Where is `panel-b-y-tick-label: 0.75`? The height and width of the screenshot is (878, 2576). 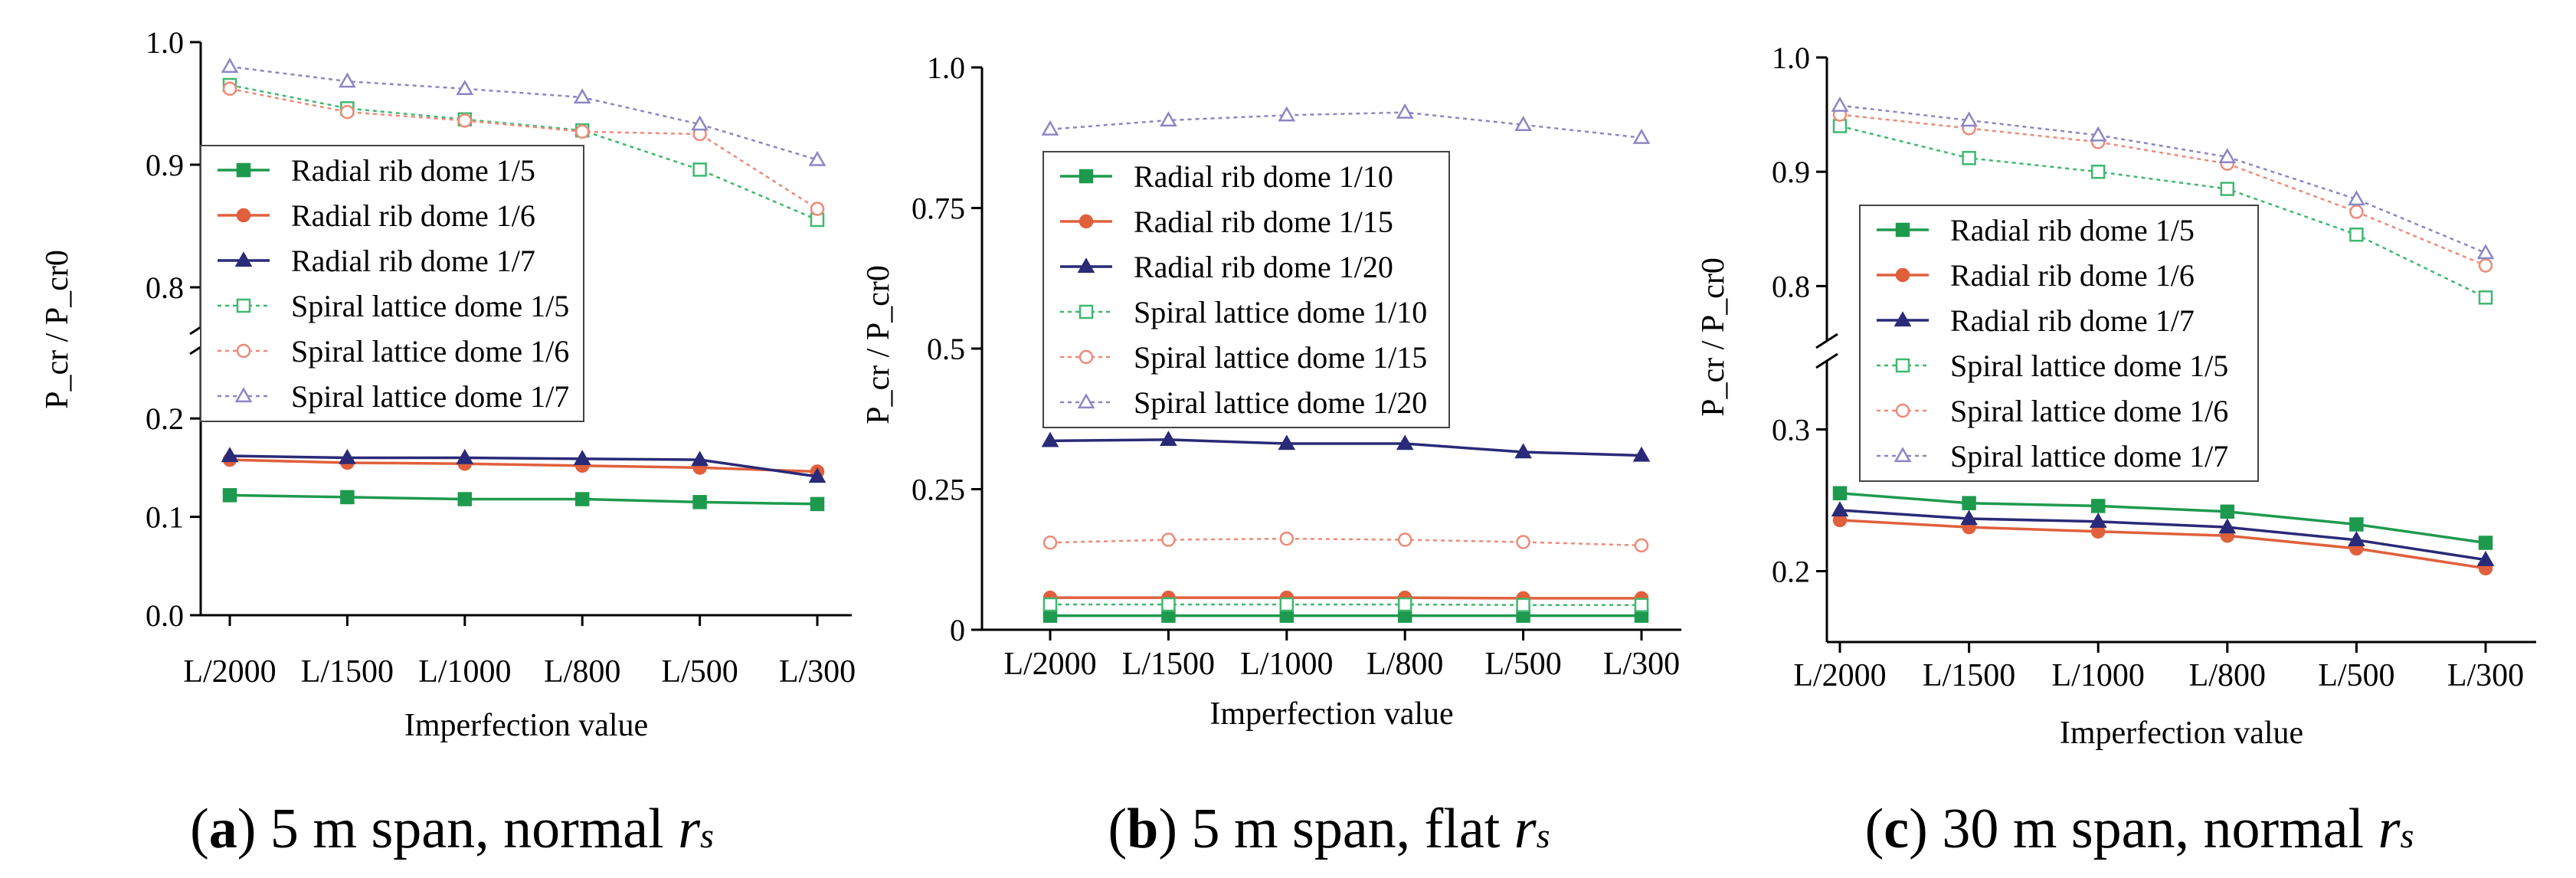 panel-b-y-tick-label: 0.75 is located at coordinates (938, 209).